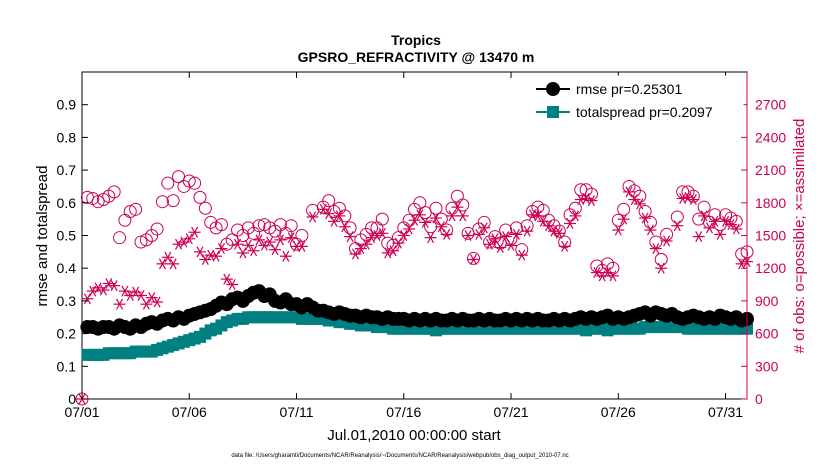 This screenshot has width=830, height=470. I want to click on y-left-tick-label: 0.8, so click(67, 137).